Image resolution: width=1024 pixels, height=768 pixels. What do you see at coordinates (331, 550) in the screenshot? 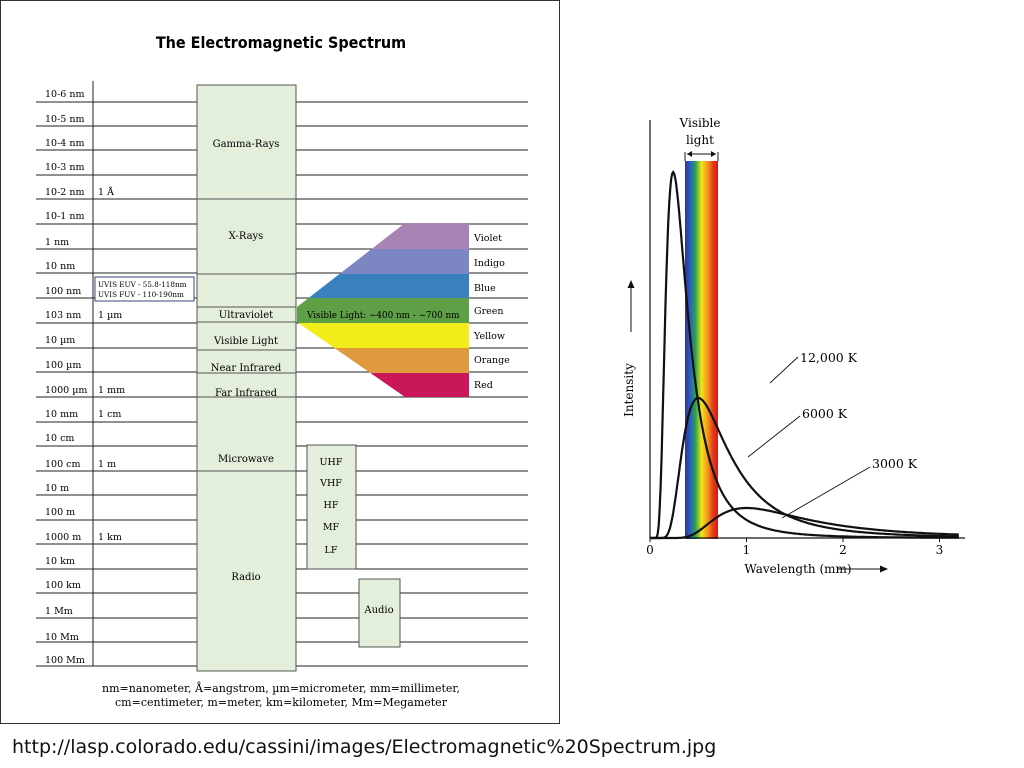
I see `radio-subband-label: LF` at bounding box center [331, 550].